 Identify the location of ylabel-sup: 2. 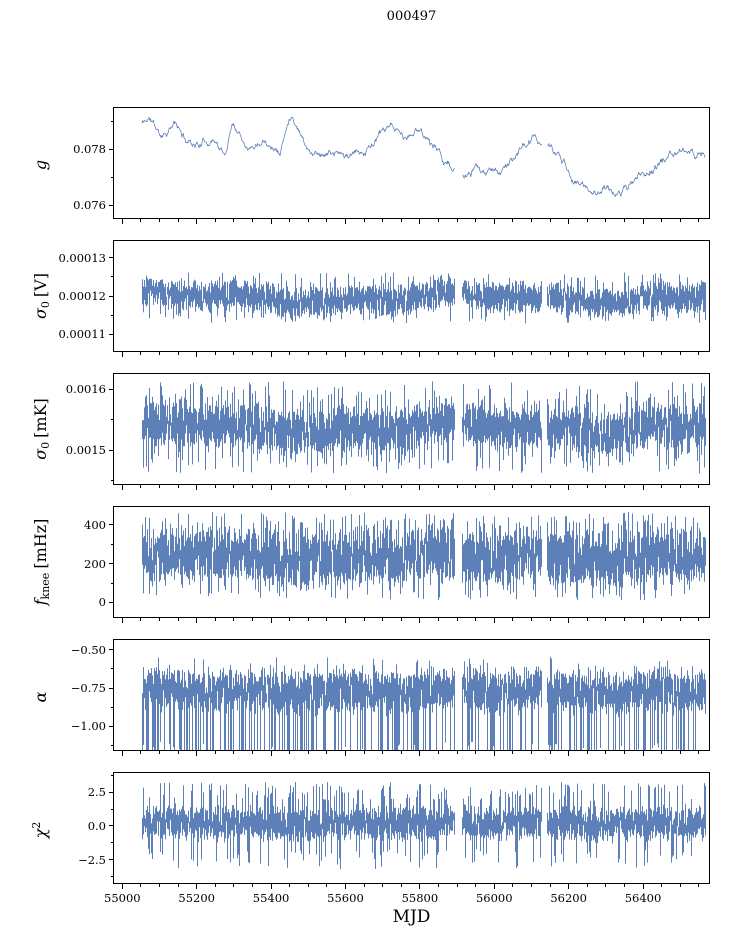
(36, 825).